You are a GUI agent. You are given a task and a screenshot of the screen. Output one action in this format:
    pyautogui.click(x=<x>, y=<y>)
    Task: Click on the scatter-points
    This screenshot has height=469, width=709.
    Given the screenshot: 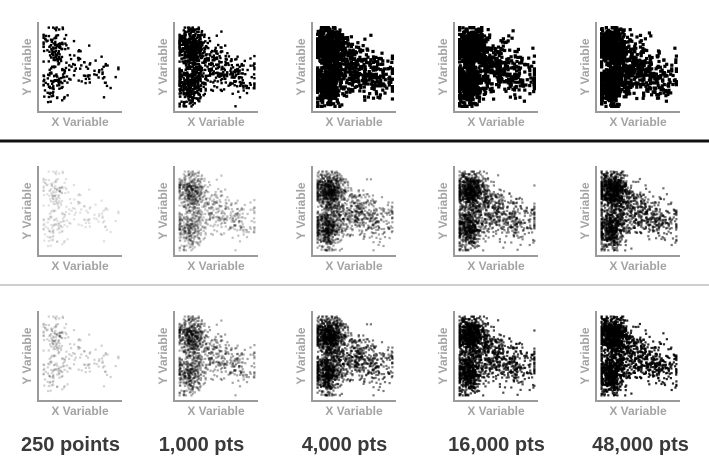 What is the action you would take?
    pyautogui.click(x=81, y=65)
    